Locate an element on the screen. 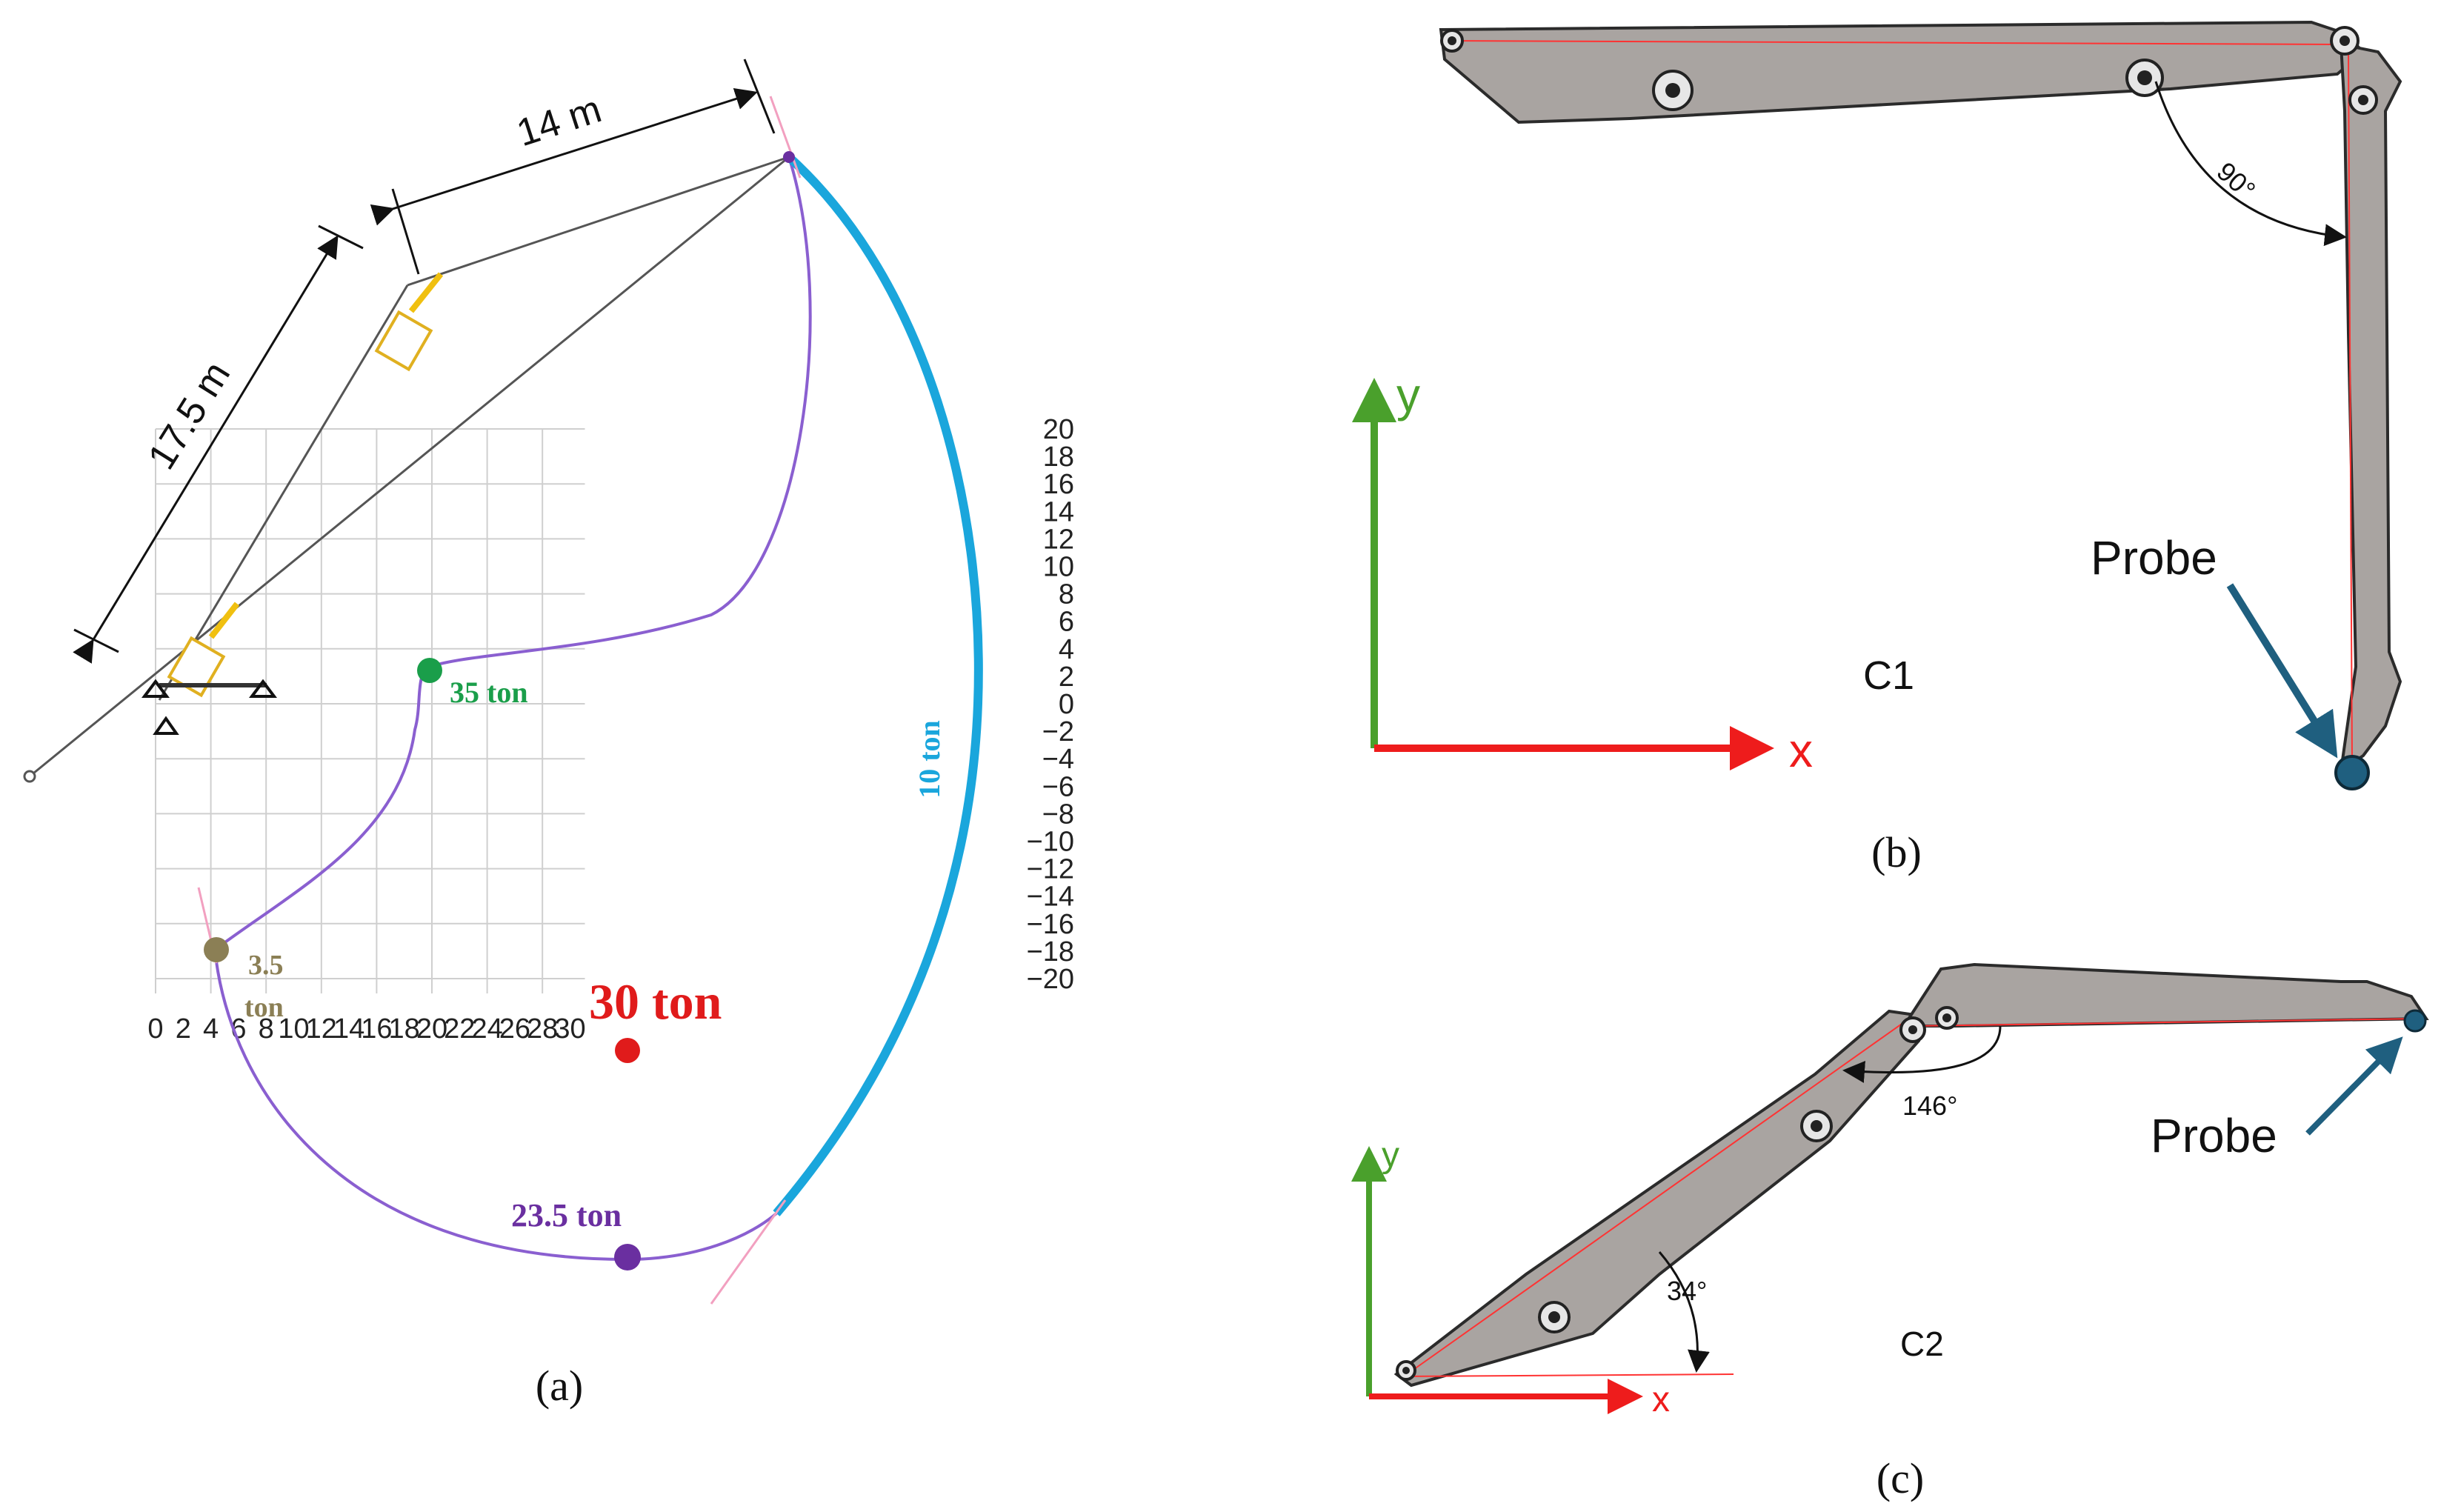  y-tick-label: 10 is located at coordinates (1058, 567).